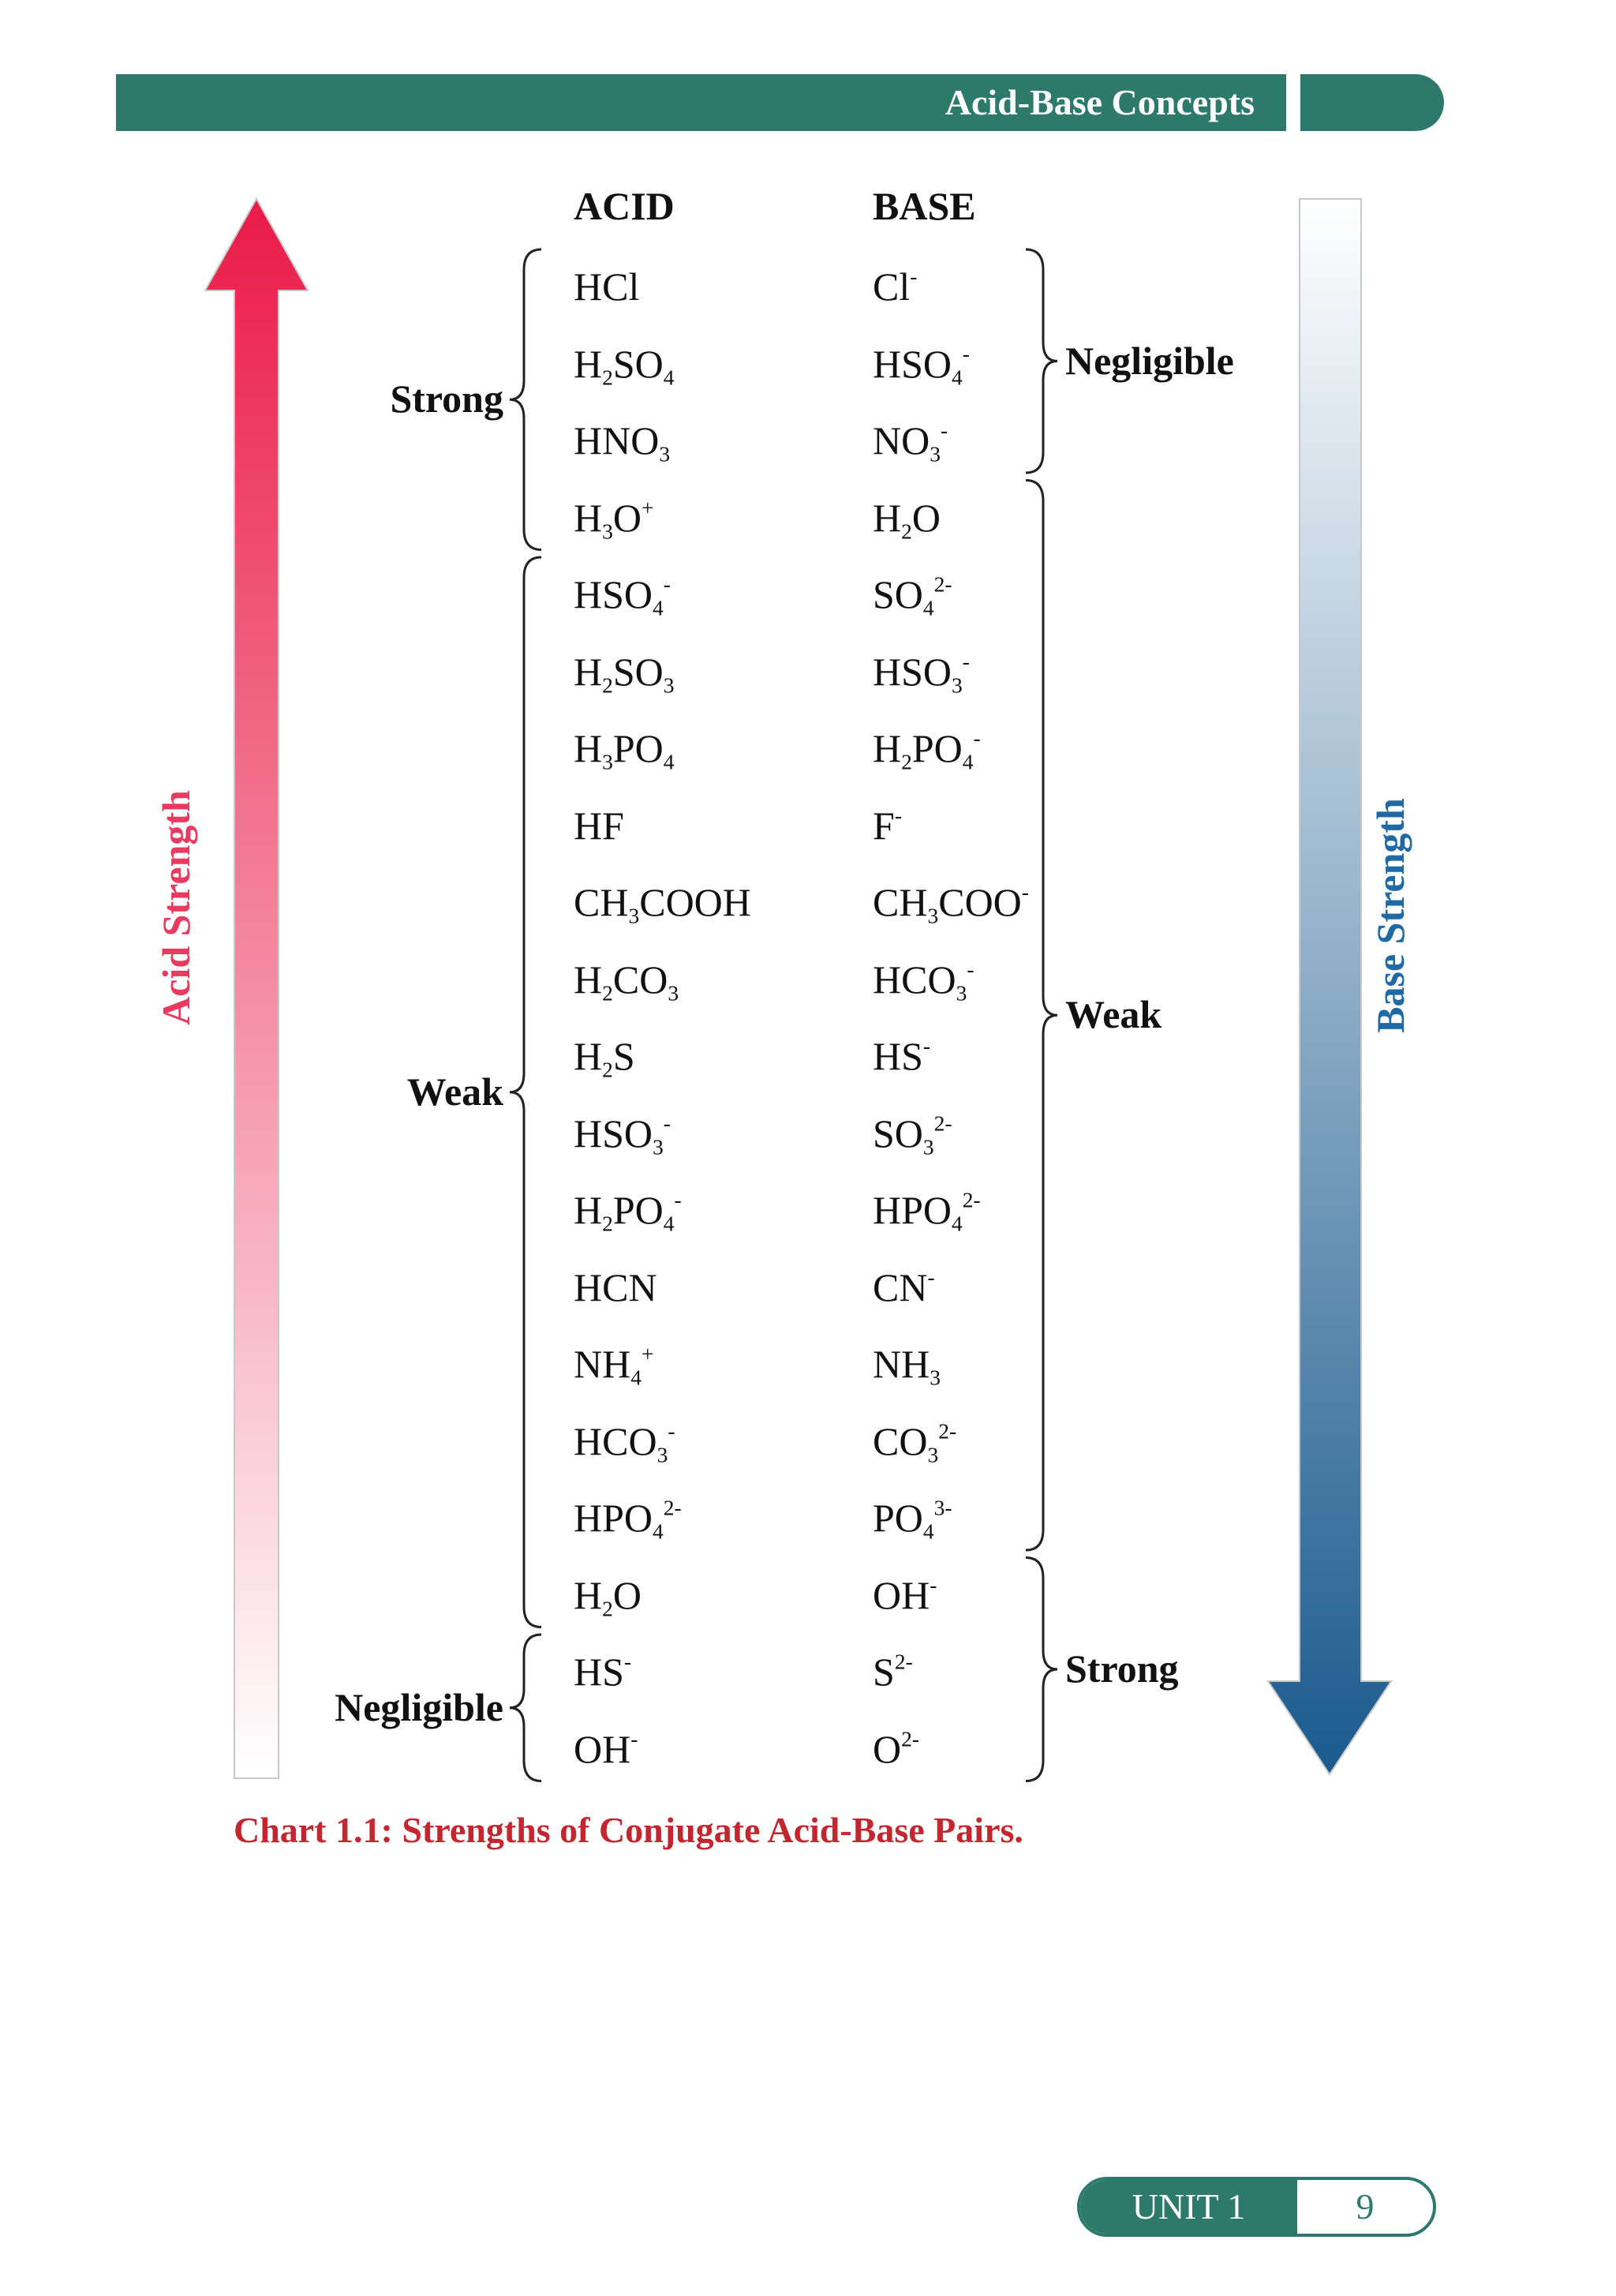 This screenshot has width=1616, height=2296. What do you see at coordinates (662, 904) in the screenshot?
I see `acid-formula: CH3COOH` at bounding box center [662, 904].